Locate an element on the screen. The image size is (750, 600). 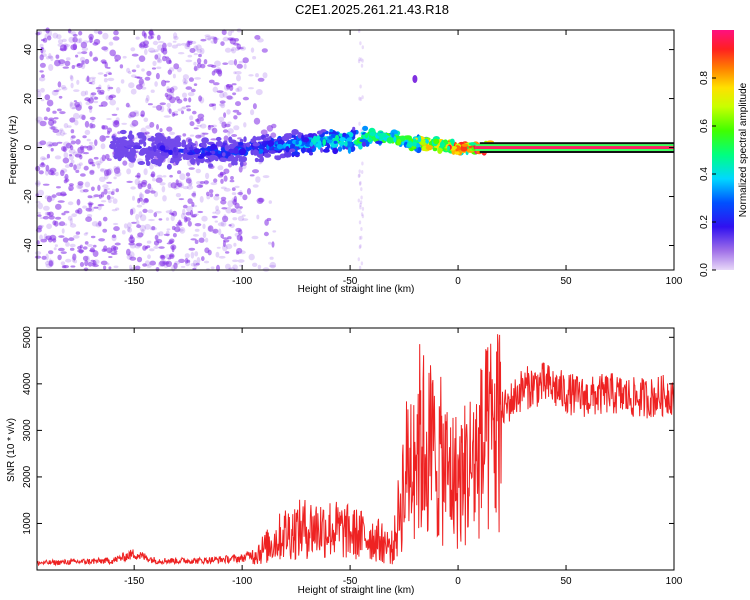
isolated-spot is located at coordinates (415, 79).